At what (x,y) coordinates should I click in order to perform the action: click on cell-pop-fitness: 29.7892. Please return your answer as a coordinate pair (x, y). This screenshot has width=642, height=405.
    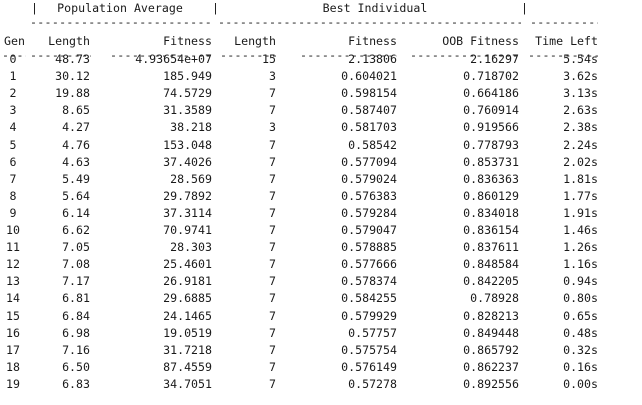
    Looking at the image, I should click on (187, 195).